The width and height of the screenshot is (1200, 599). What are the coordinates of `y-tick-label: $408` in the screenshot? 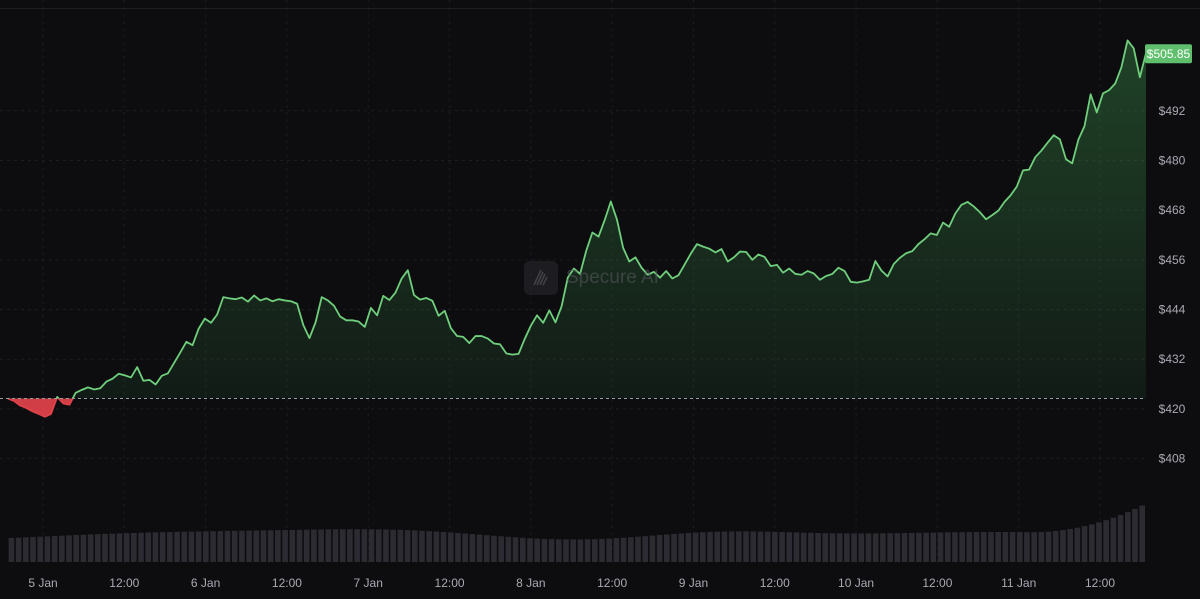 It's located at (1172, 459).